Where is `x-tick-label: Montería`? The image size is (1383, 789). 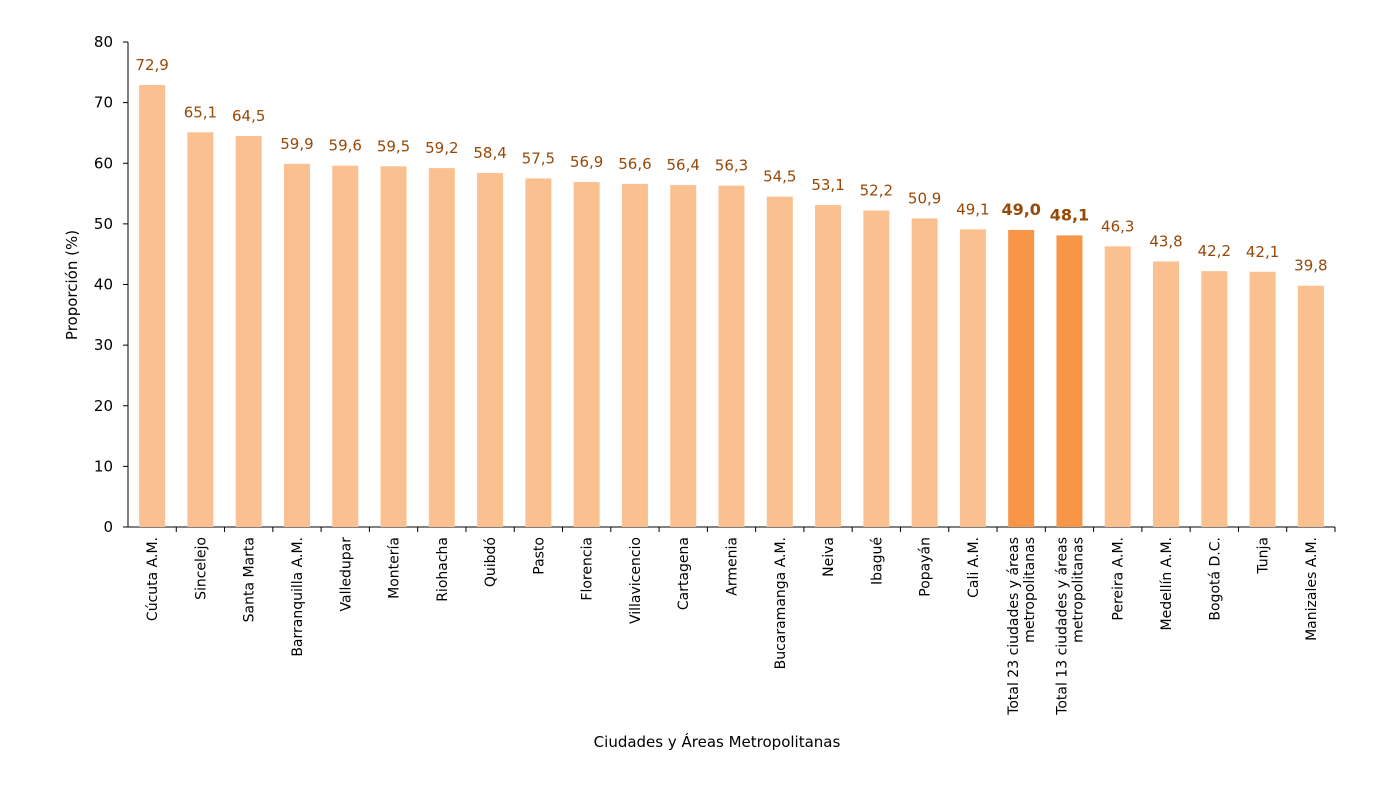
x-tick-label: Montería is located at coordinates (395, 568).